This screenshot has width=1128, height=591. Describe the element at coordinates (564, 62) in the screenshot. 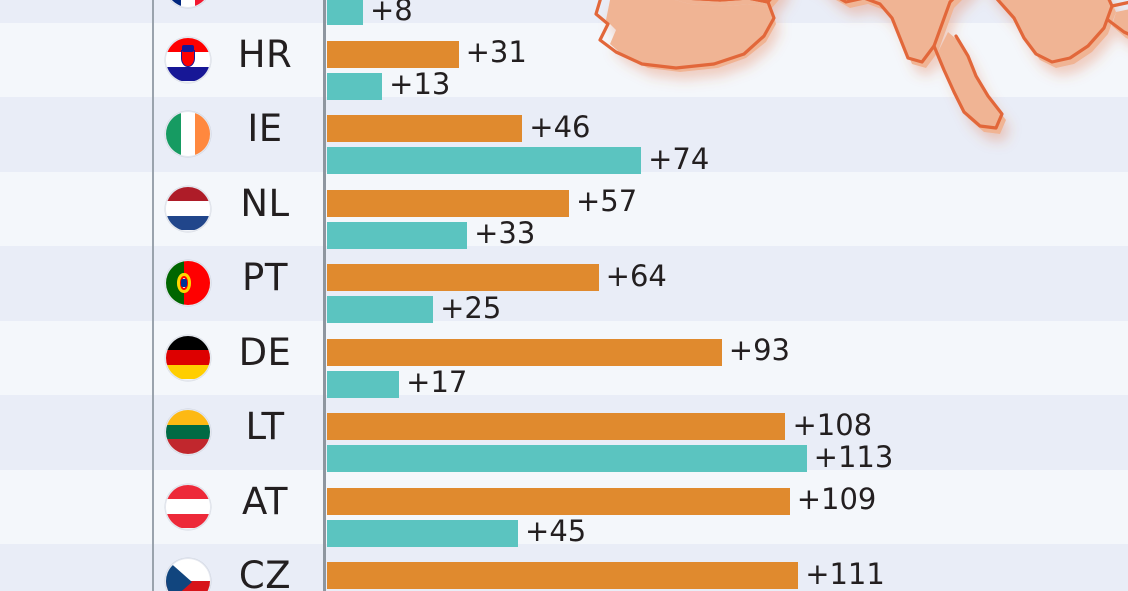

I see `chart-row: HR +31 +13` at that location.